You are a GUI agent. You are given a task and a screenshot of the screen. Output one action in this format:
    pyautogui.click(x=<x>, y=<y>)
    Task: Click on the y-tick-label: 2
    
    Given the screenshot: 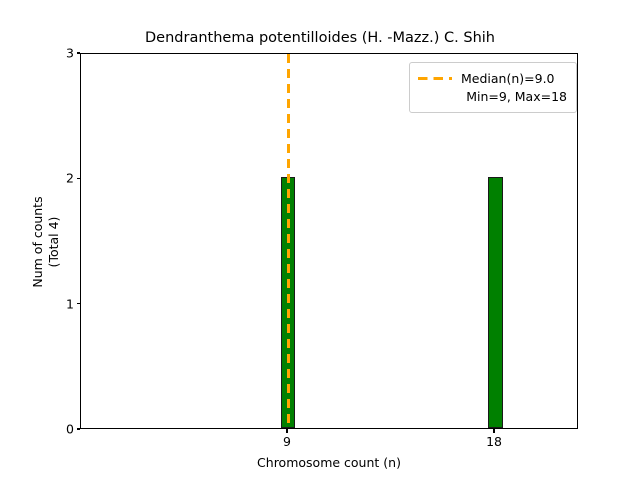 What is the action you would take?
    pyautogui.click(x=70, y=178)
    